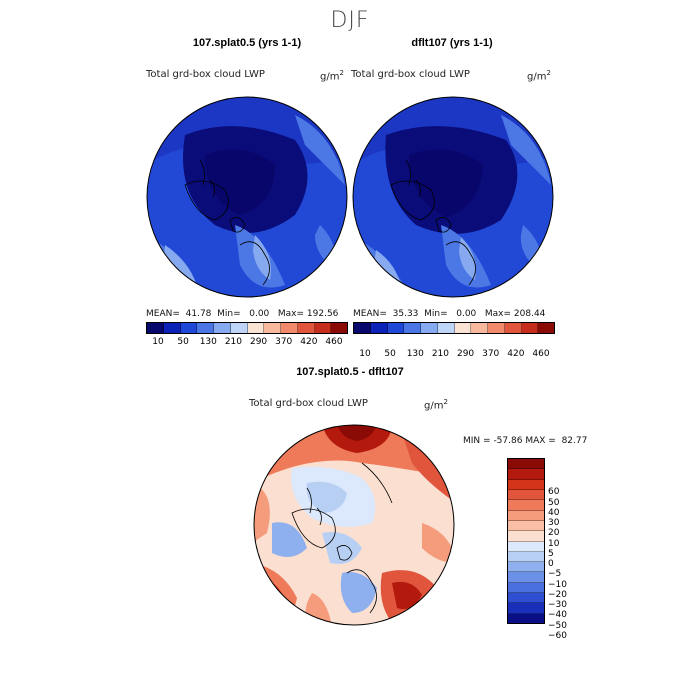  I want to click on panel2-colorbar, so click(454, 328).